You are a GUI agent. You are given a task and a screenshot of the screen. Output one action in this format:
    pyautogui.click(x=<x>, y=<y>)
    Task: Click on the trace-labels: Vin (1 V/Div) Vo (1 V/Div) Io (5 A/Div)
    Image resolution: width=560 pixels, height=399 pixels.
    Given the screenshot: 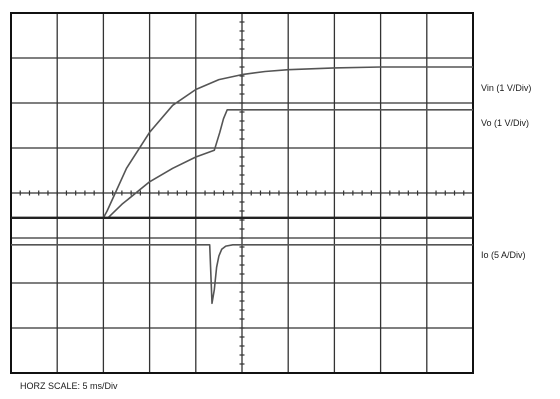 What is the action you would take?
    pyautogui.click(x=506, y=171)
    